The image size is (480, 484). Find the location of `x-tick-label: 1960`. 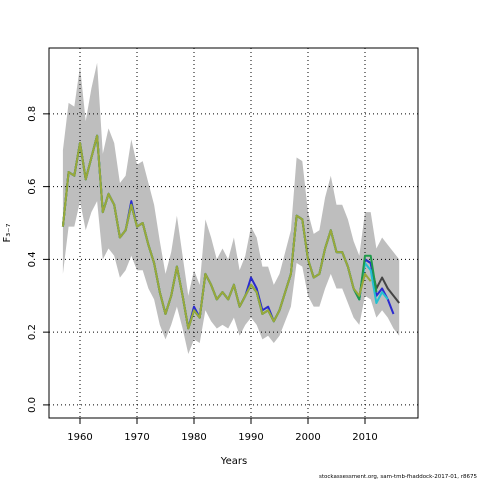

x-tick-label: 1960 is located at coordinates (79, 437).